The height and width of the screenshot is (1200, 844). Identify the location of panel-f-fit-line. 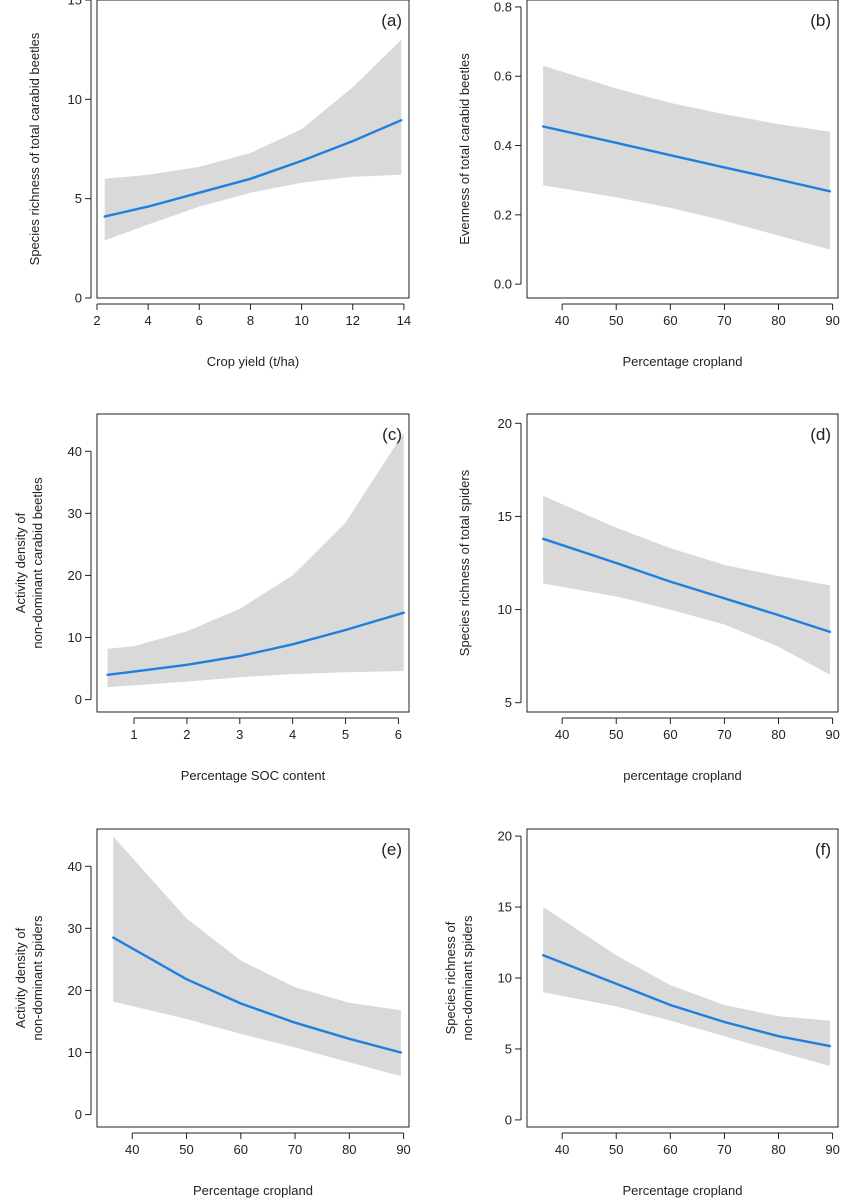
(687, 1001).